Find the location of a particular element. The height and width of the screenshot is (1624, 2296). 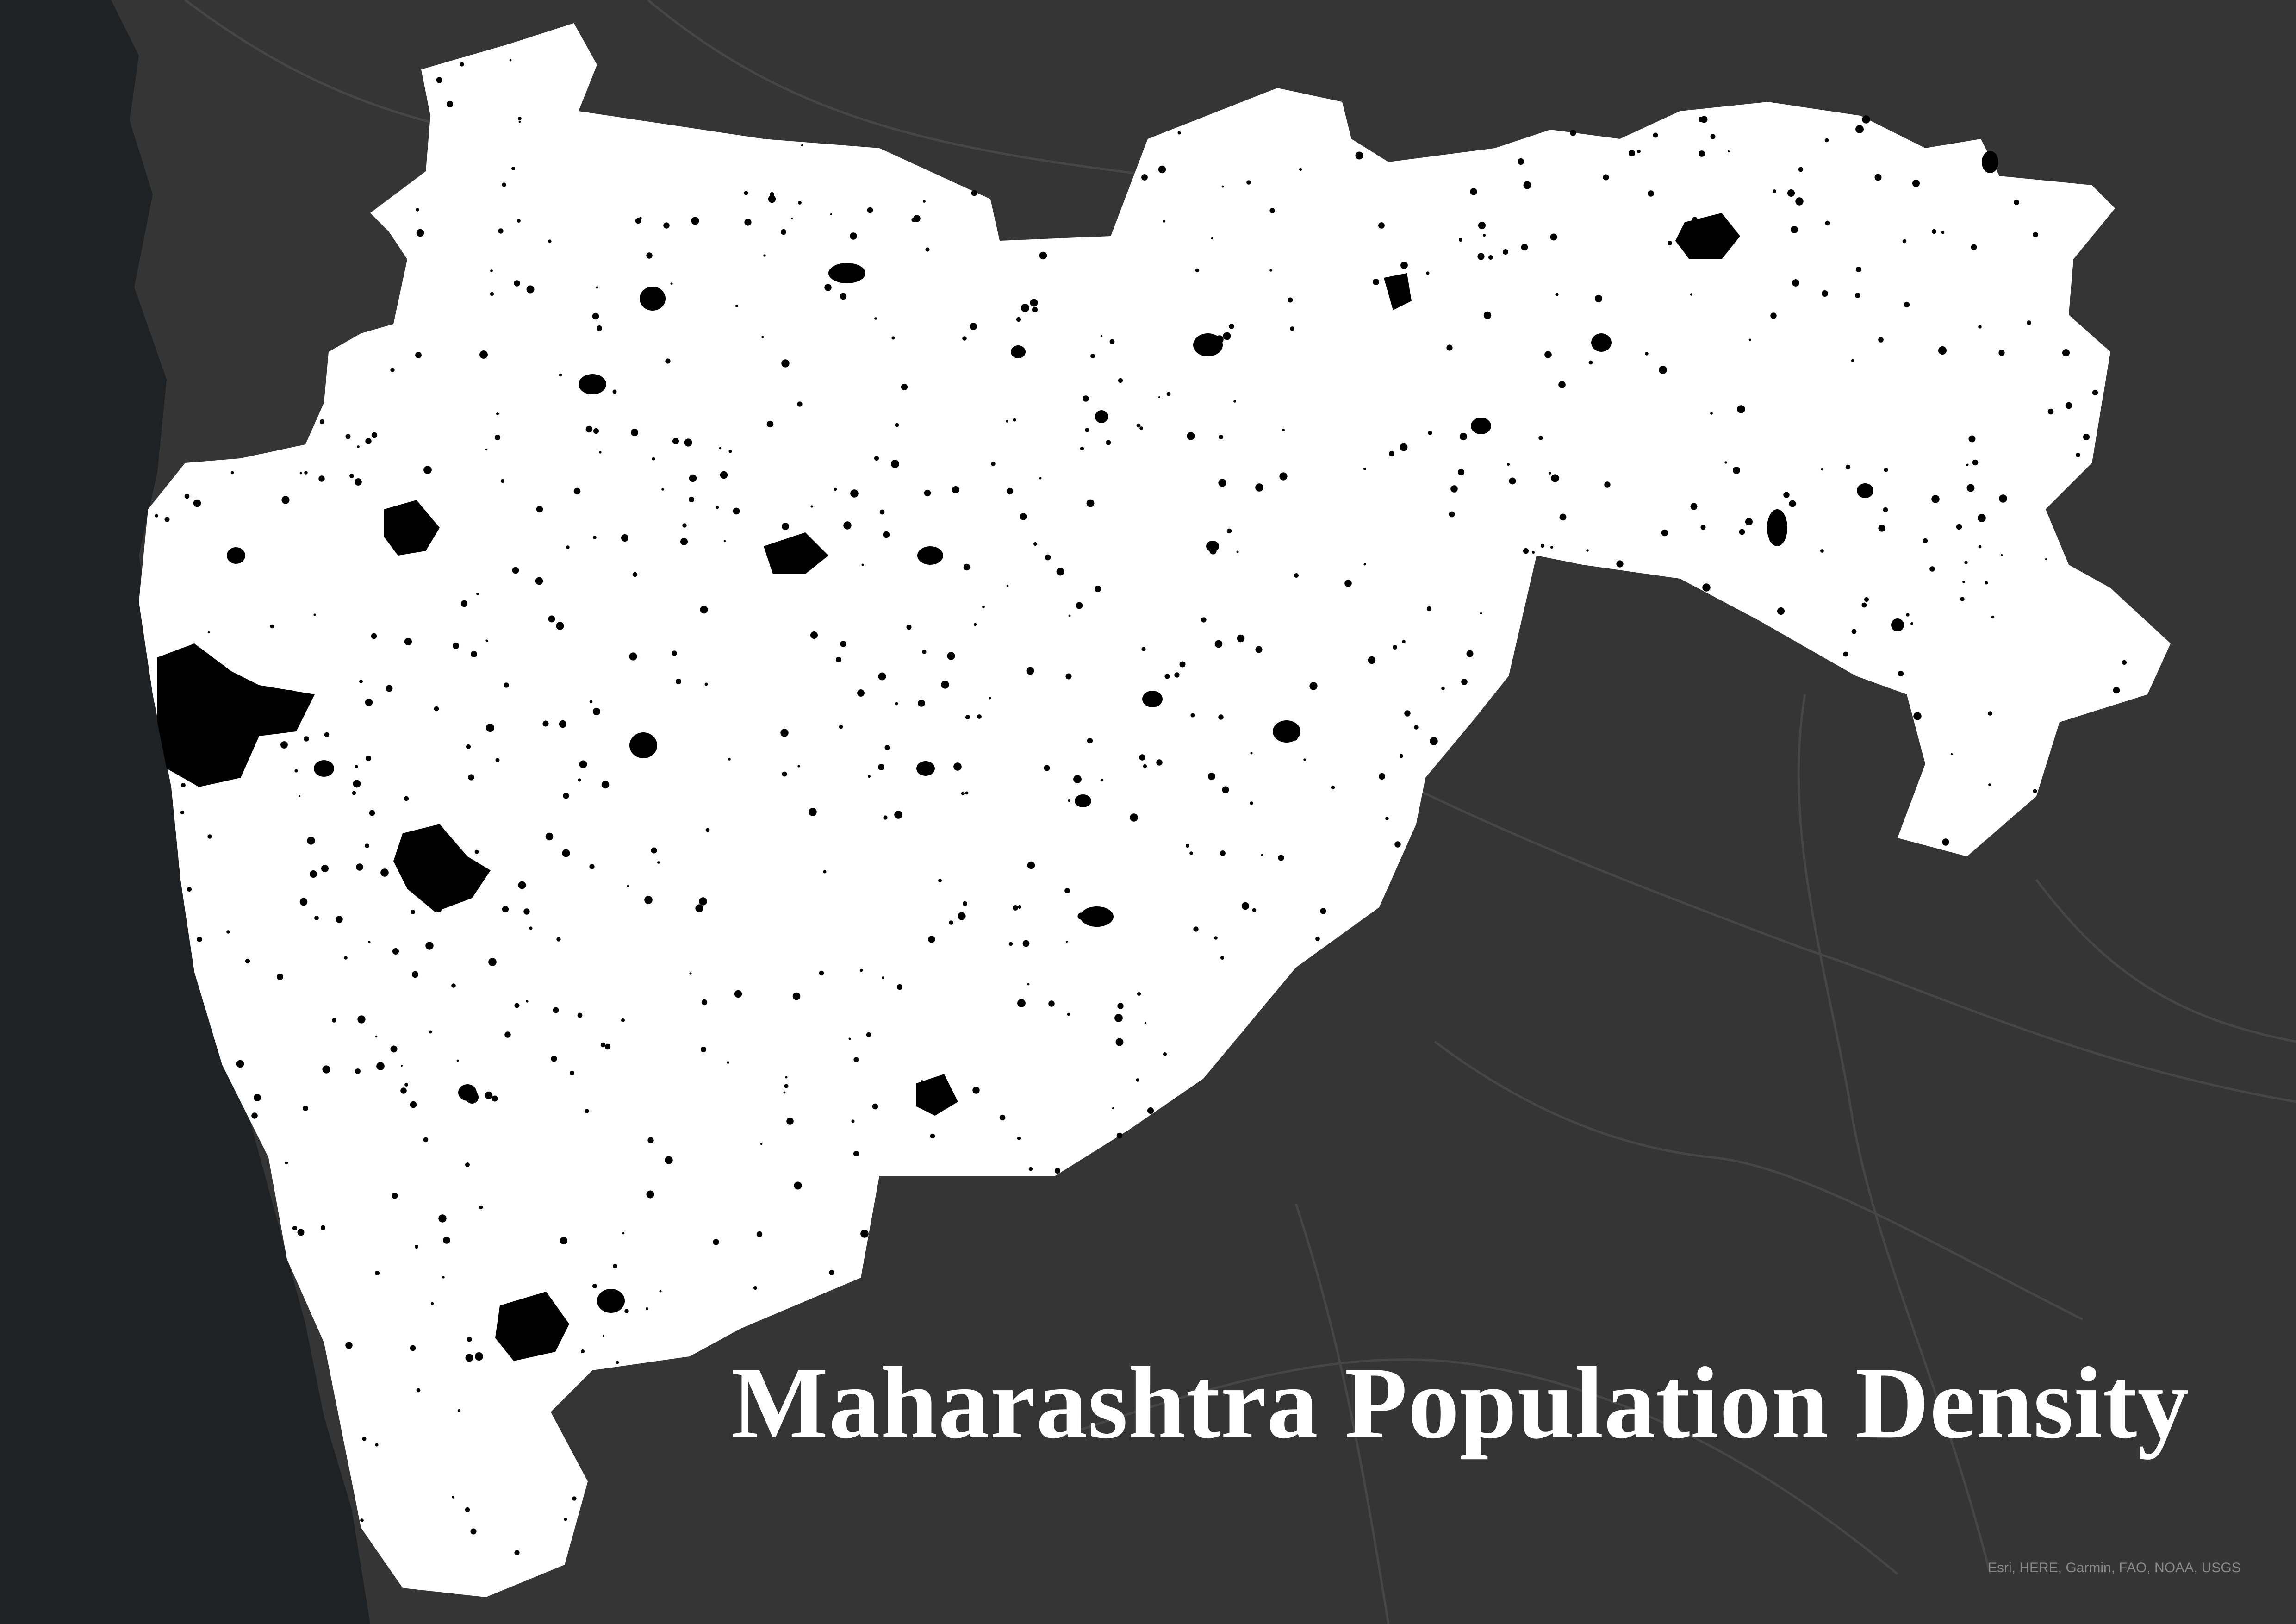

wardha-settlement is located at coordinates (1601, 342).